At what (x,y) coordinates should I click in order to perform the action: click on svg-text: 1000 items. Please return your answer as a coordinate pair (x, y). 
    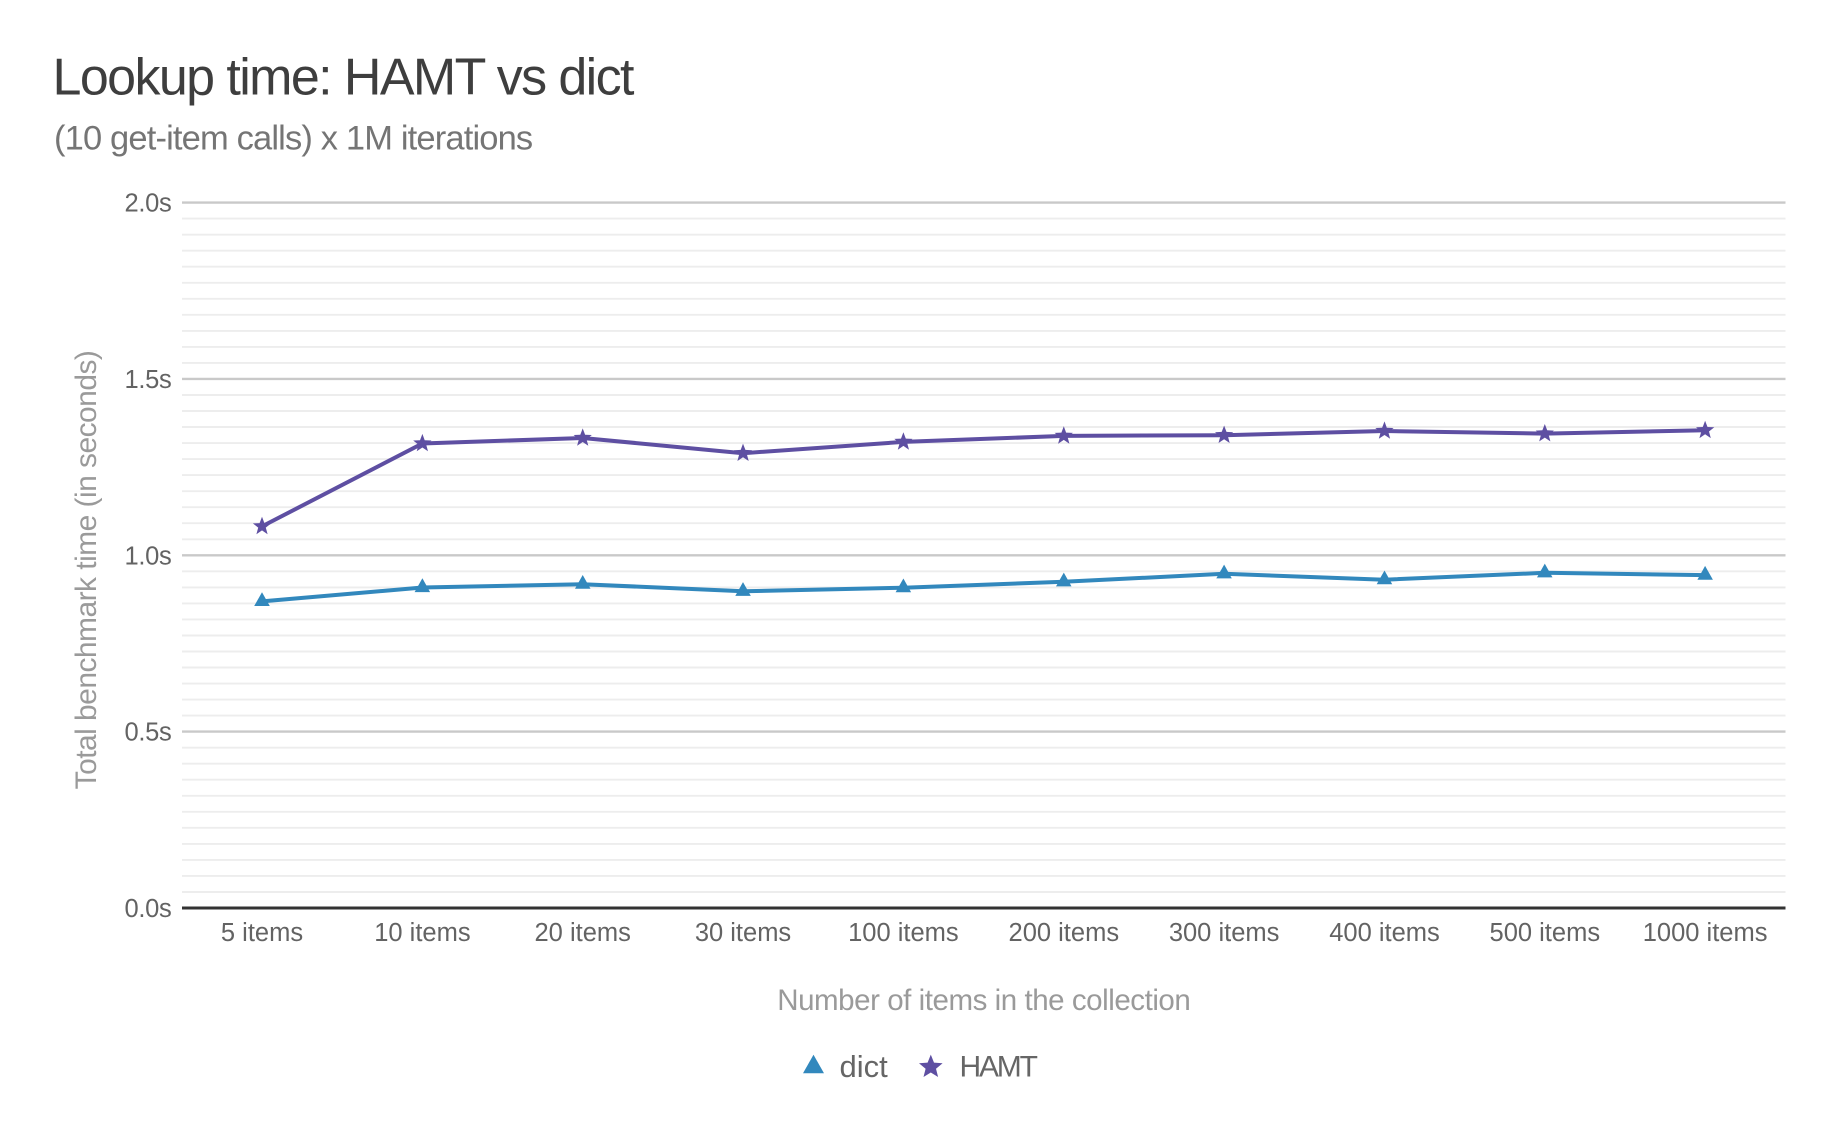
    Looking at the image, I should click on (1705, 933).